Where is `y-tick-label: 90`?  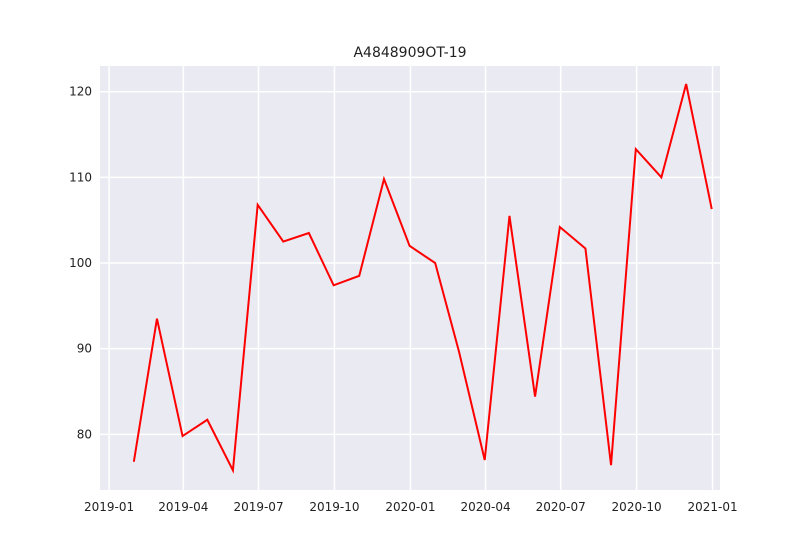 y-tick-label: 90 is located at coordinates (84, 349).